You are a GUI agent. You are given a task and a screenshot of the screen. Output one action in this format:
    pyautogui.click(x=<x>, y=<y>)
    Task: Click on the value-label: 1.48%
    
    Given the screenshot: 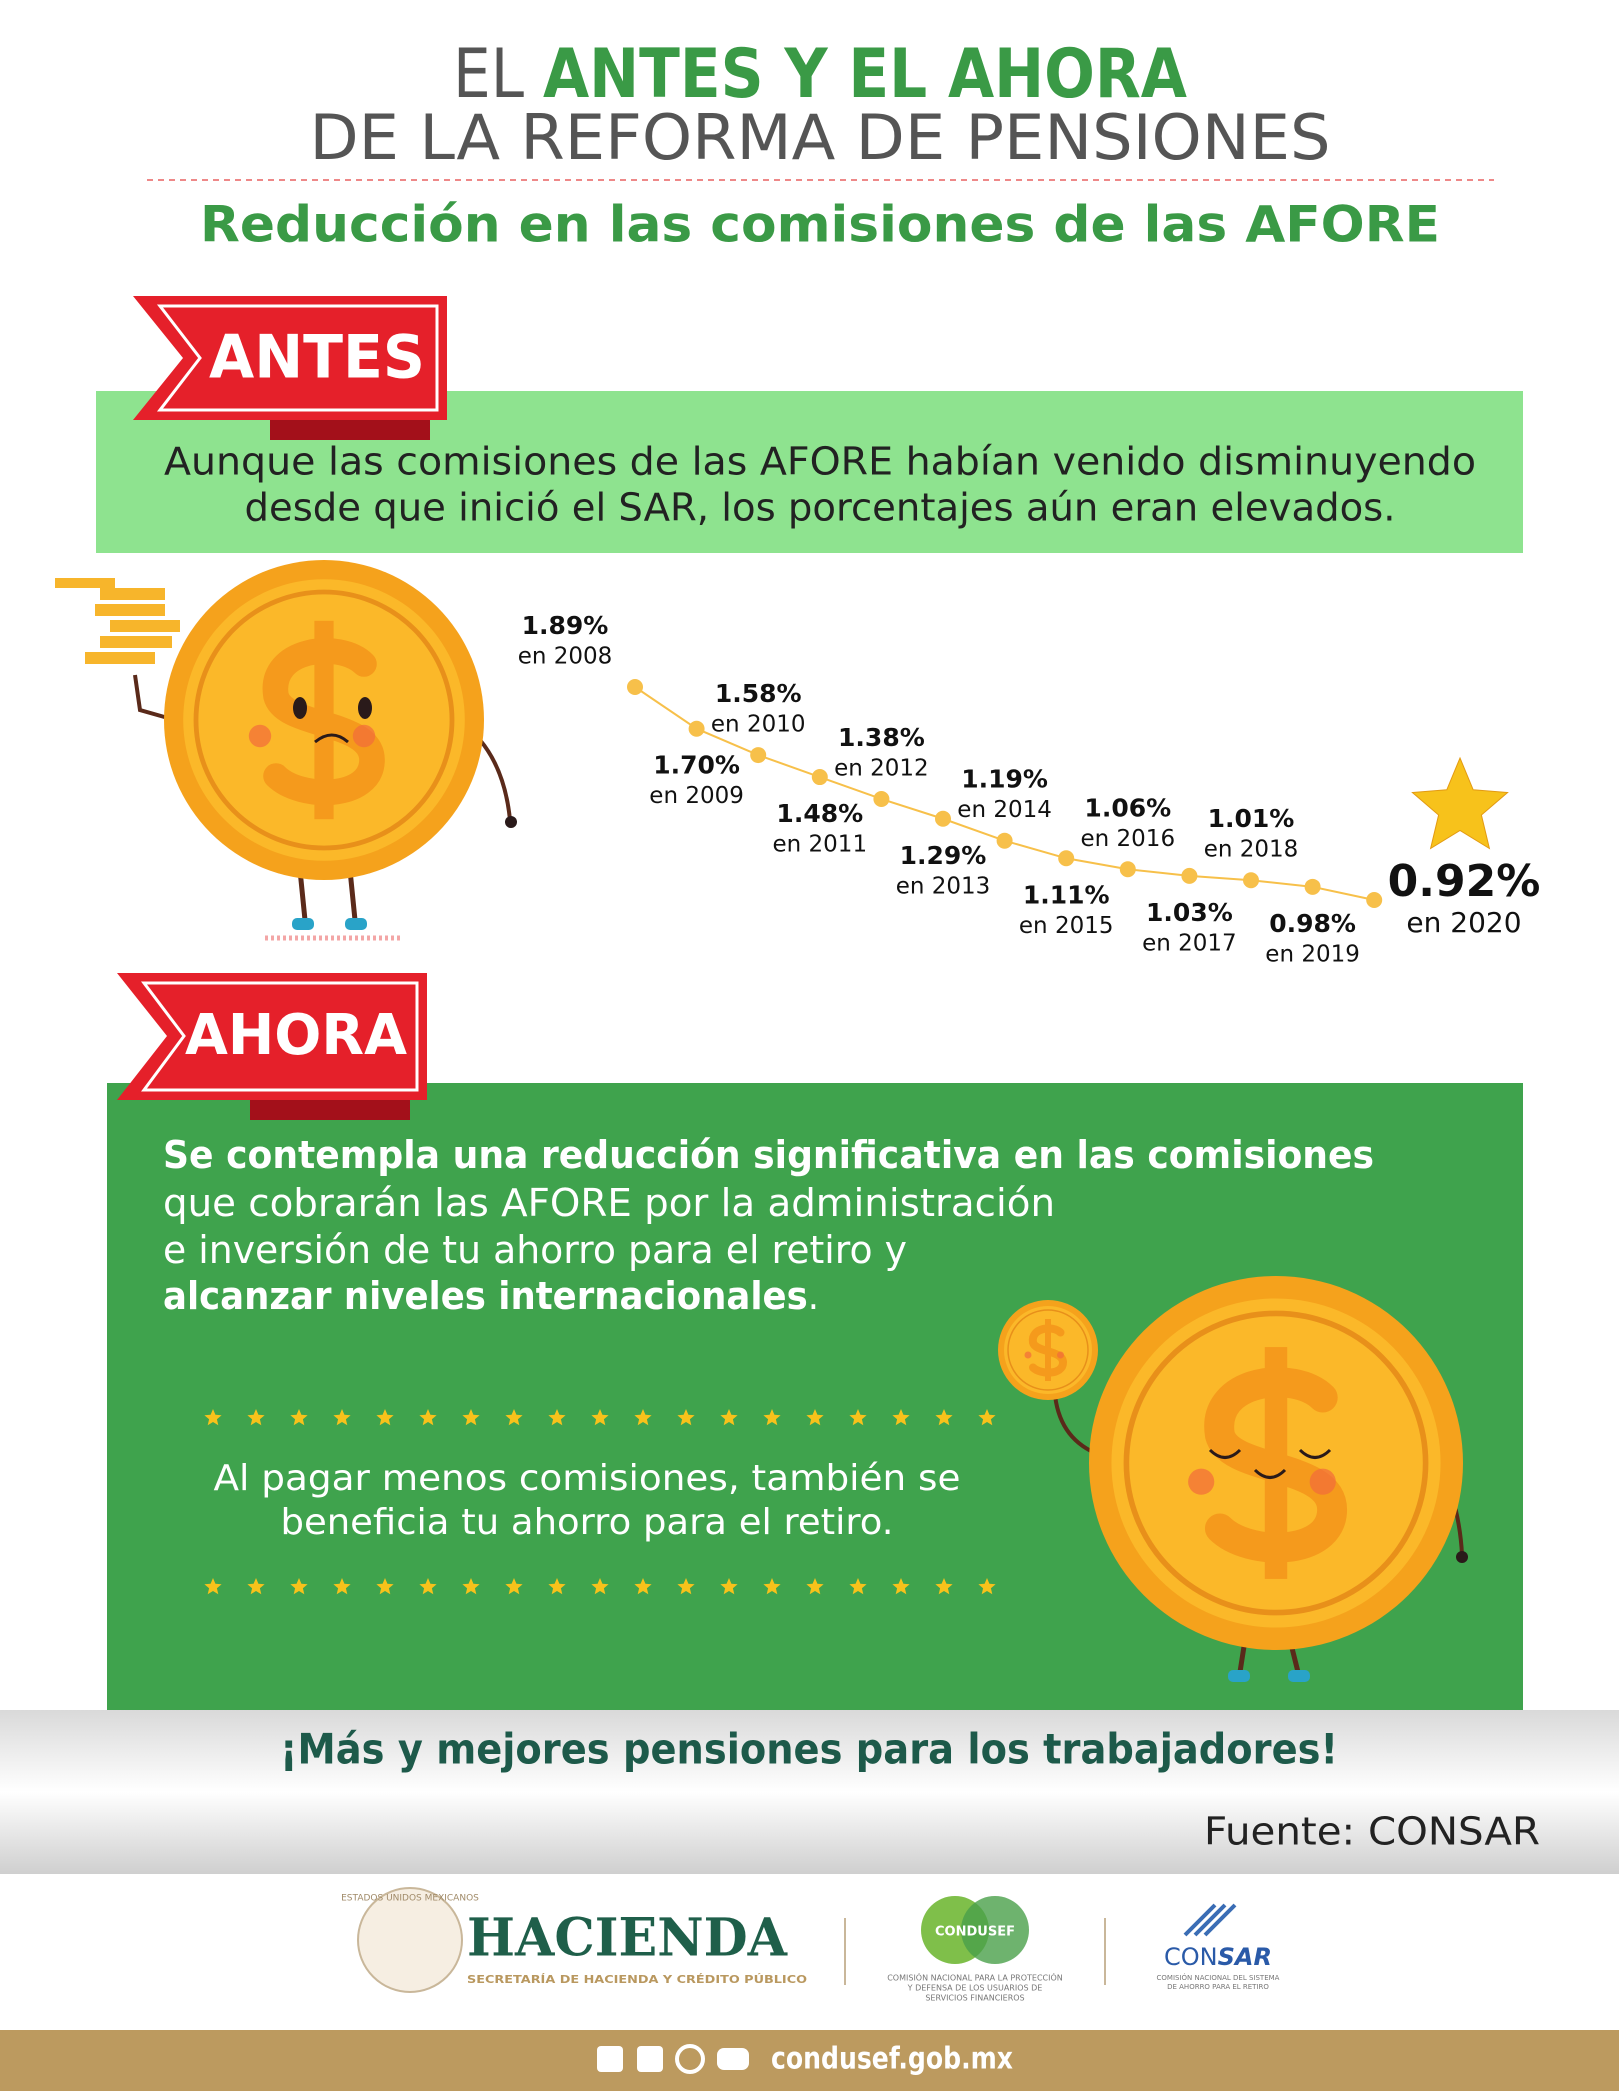 What is the action you would take?
    pyautogui.click(x=819, y=813)
    